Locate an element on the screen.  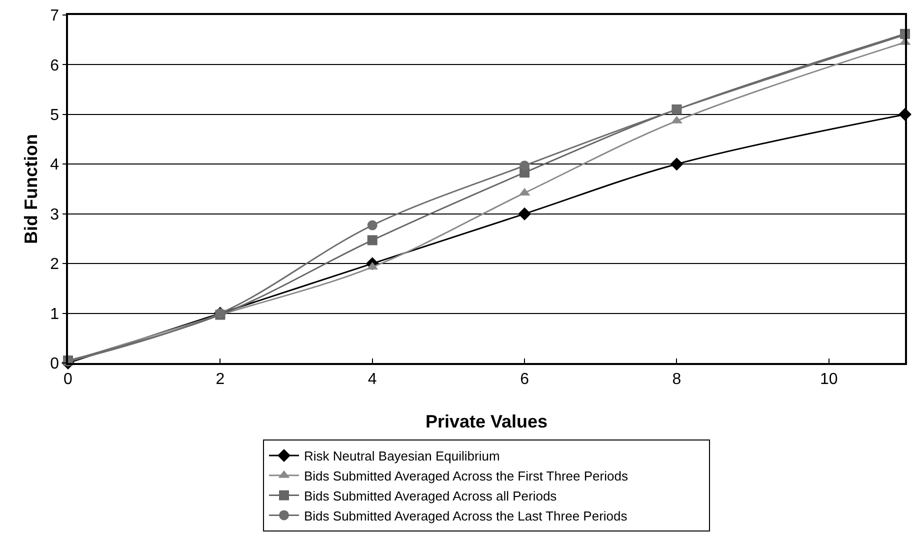
y-tick-label: 7 is located at coordinates (55, 16).